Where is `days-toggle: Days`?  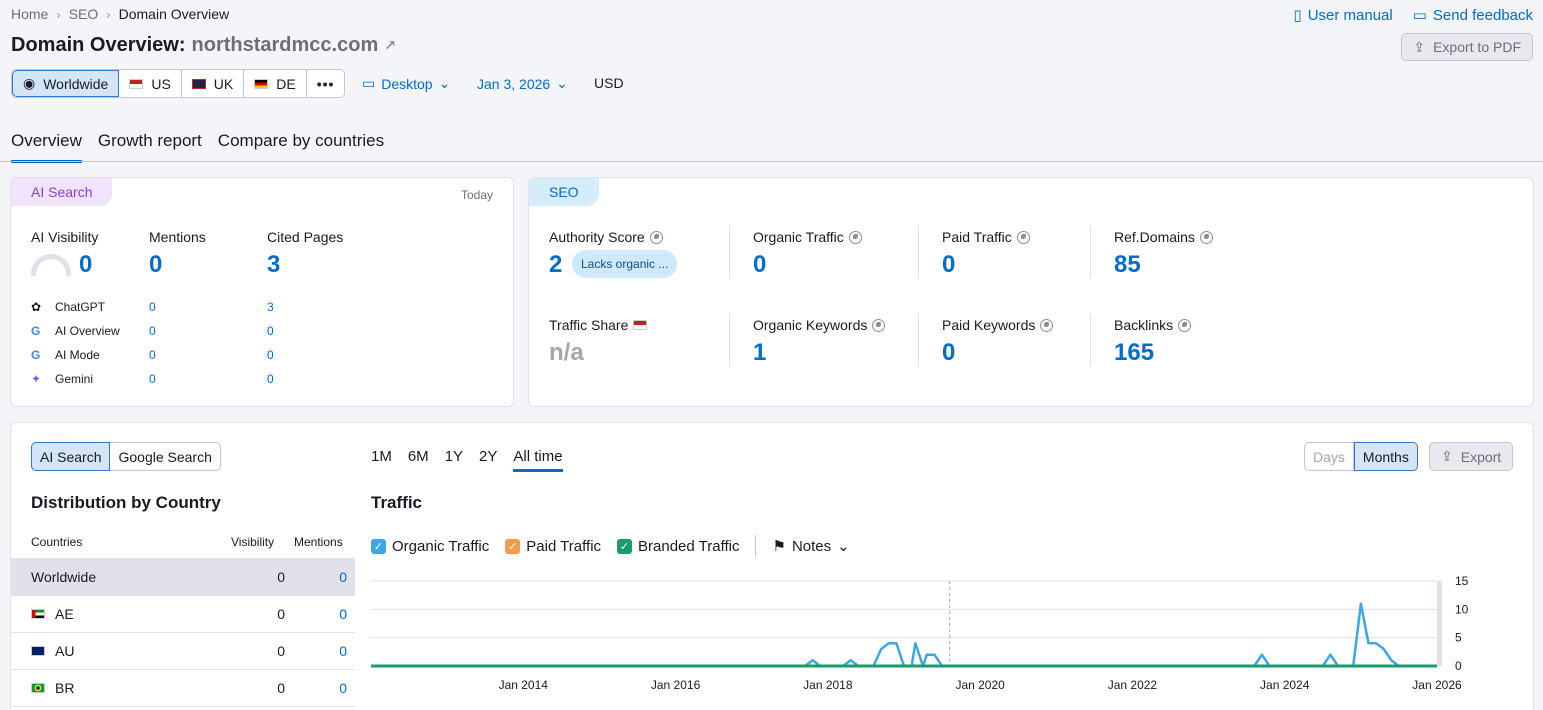
days-toggle: Days is located at coordinates (1329, 456).